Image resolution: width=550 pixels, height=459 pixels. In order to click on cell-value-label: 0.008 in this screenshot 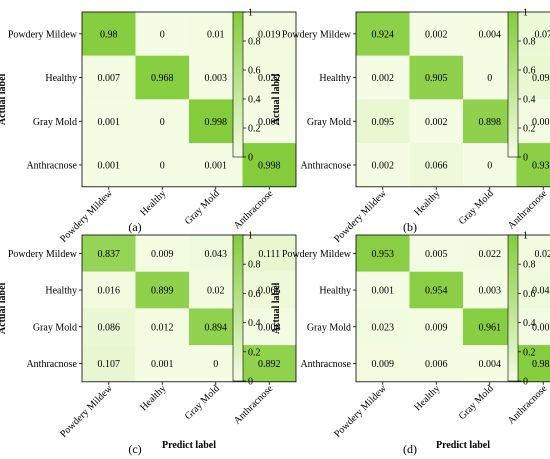, I will do `click(269, 327)`.